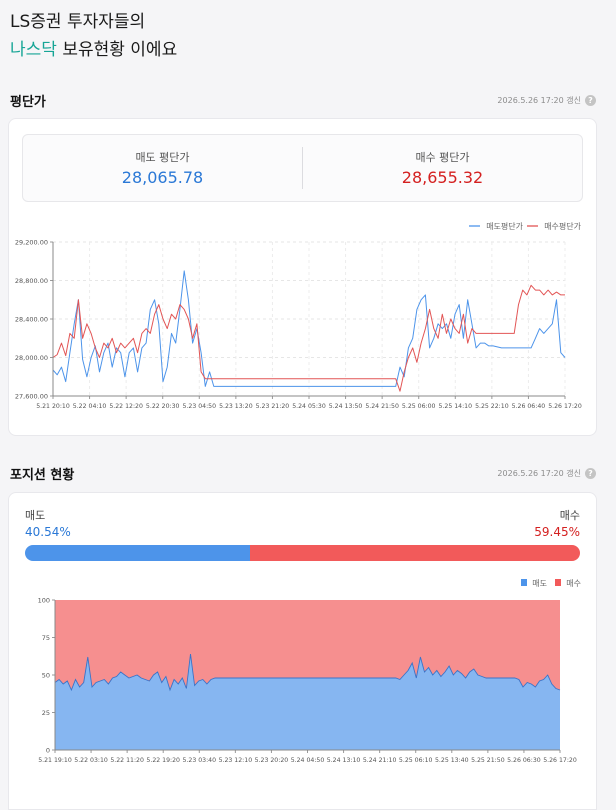 The width and height of the screenshot is (616, 810). I want to click on x-tick-label: 5.24 13:50, so click(346, 406).